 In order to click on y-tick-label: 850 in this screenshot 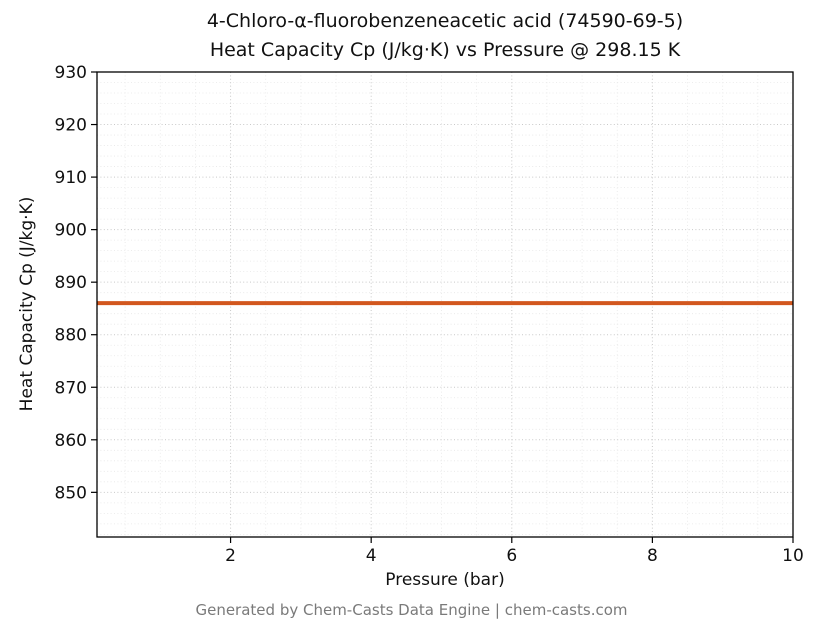, I will do `click(71, 493)`.